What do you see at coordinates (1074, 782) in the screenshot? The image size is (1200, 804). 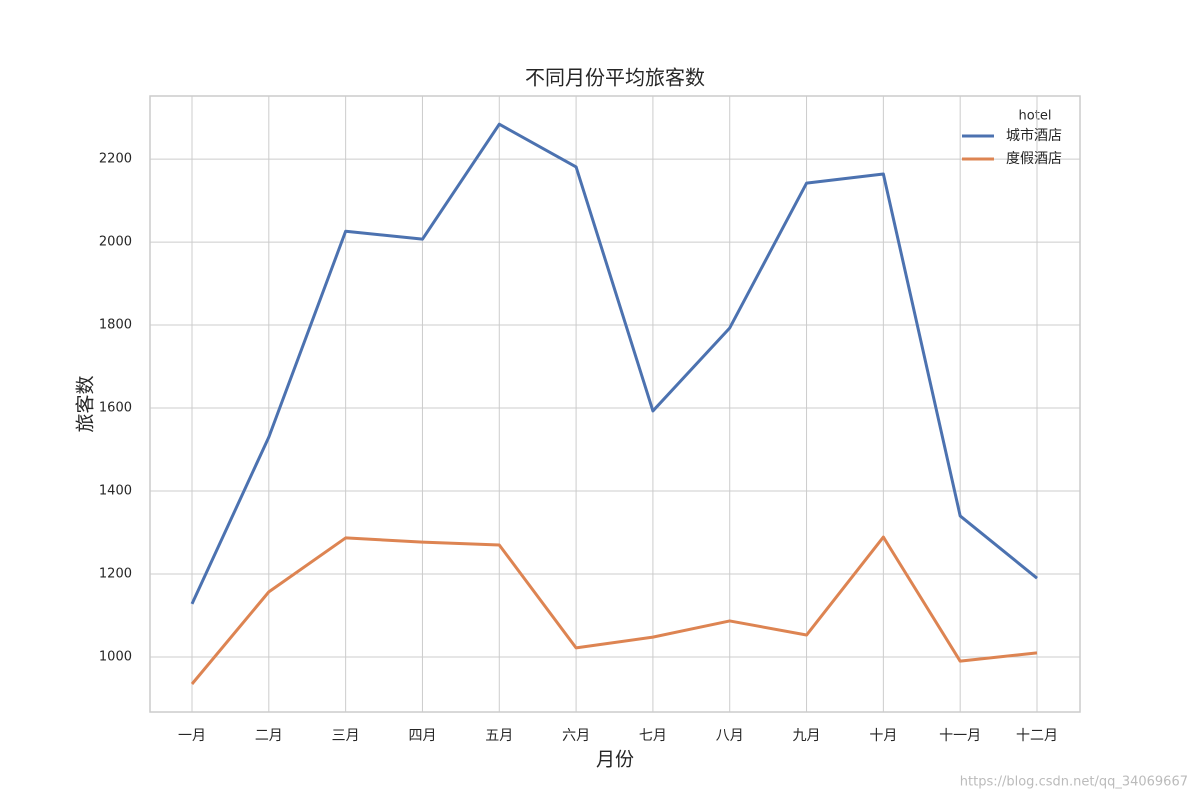 I see `watermark: https://blog.csdn.net/qq_34069667` at bounding box center [1074, 782].